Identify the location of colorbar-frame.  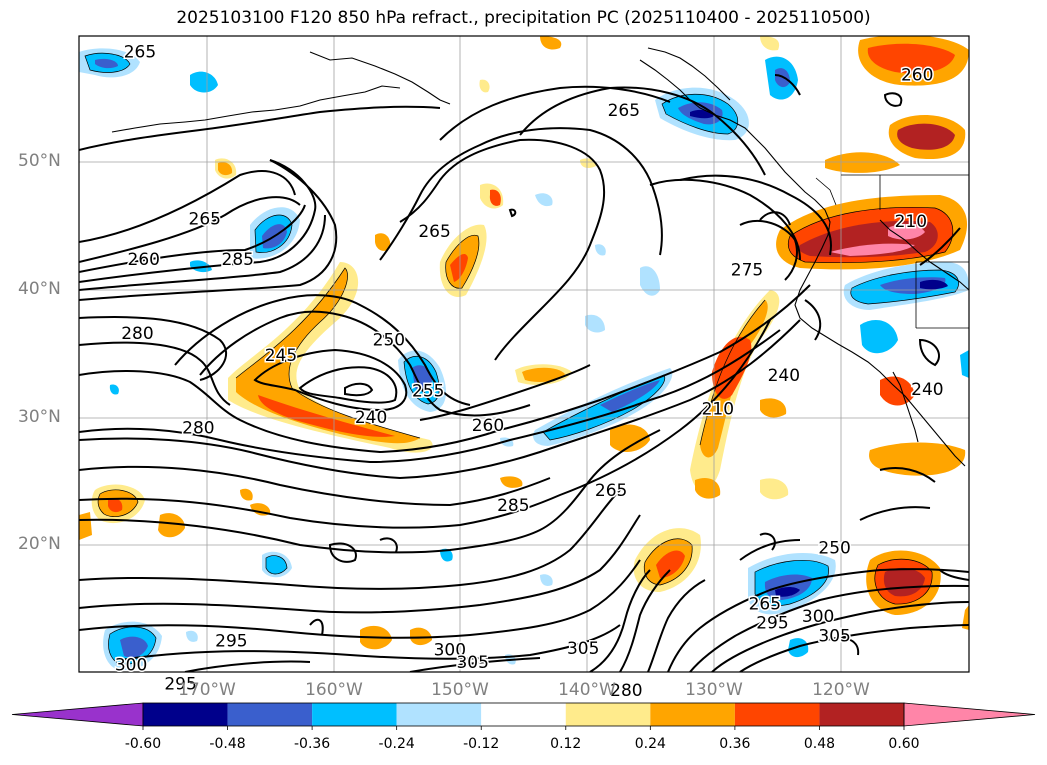
(523, 714).